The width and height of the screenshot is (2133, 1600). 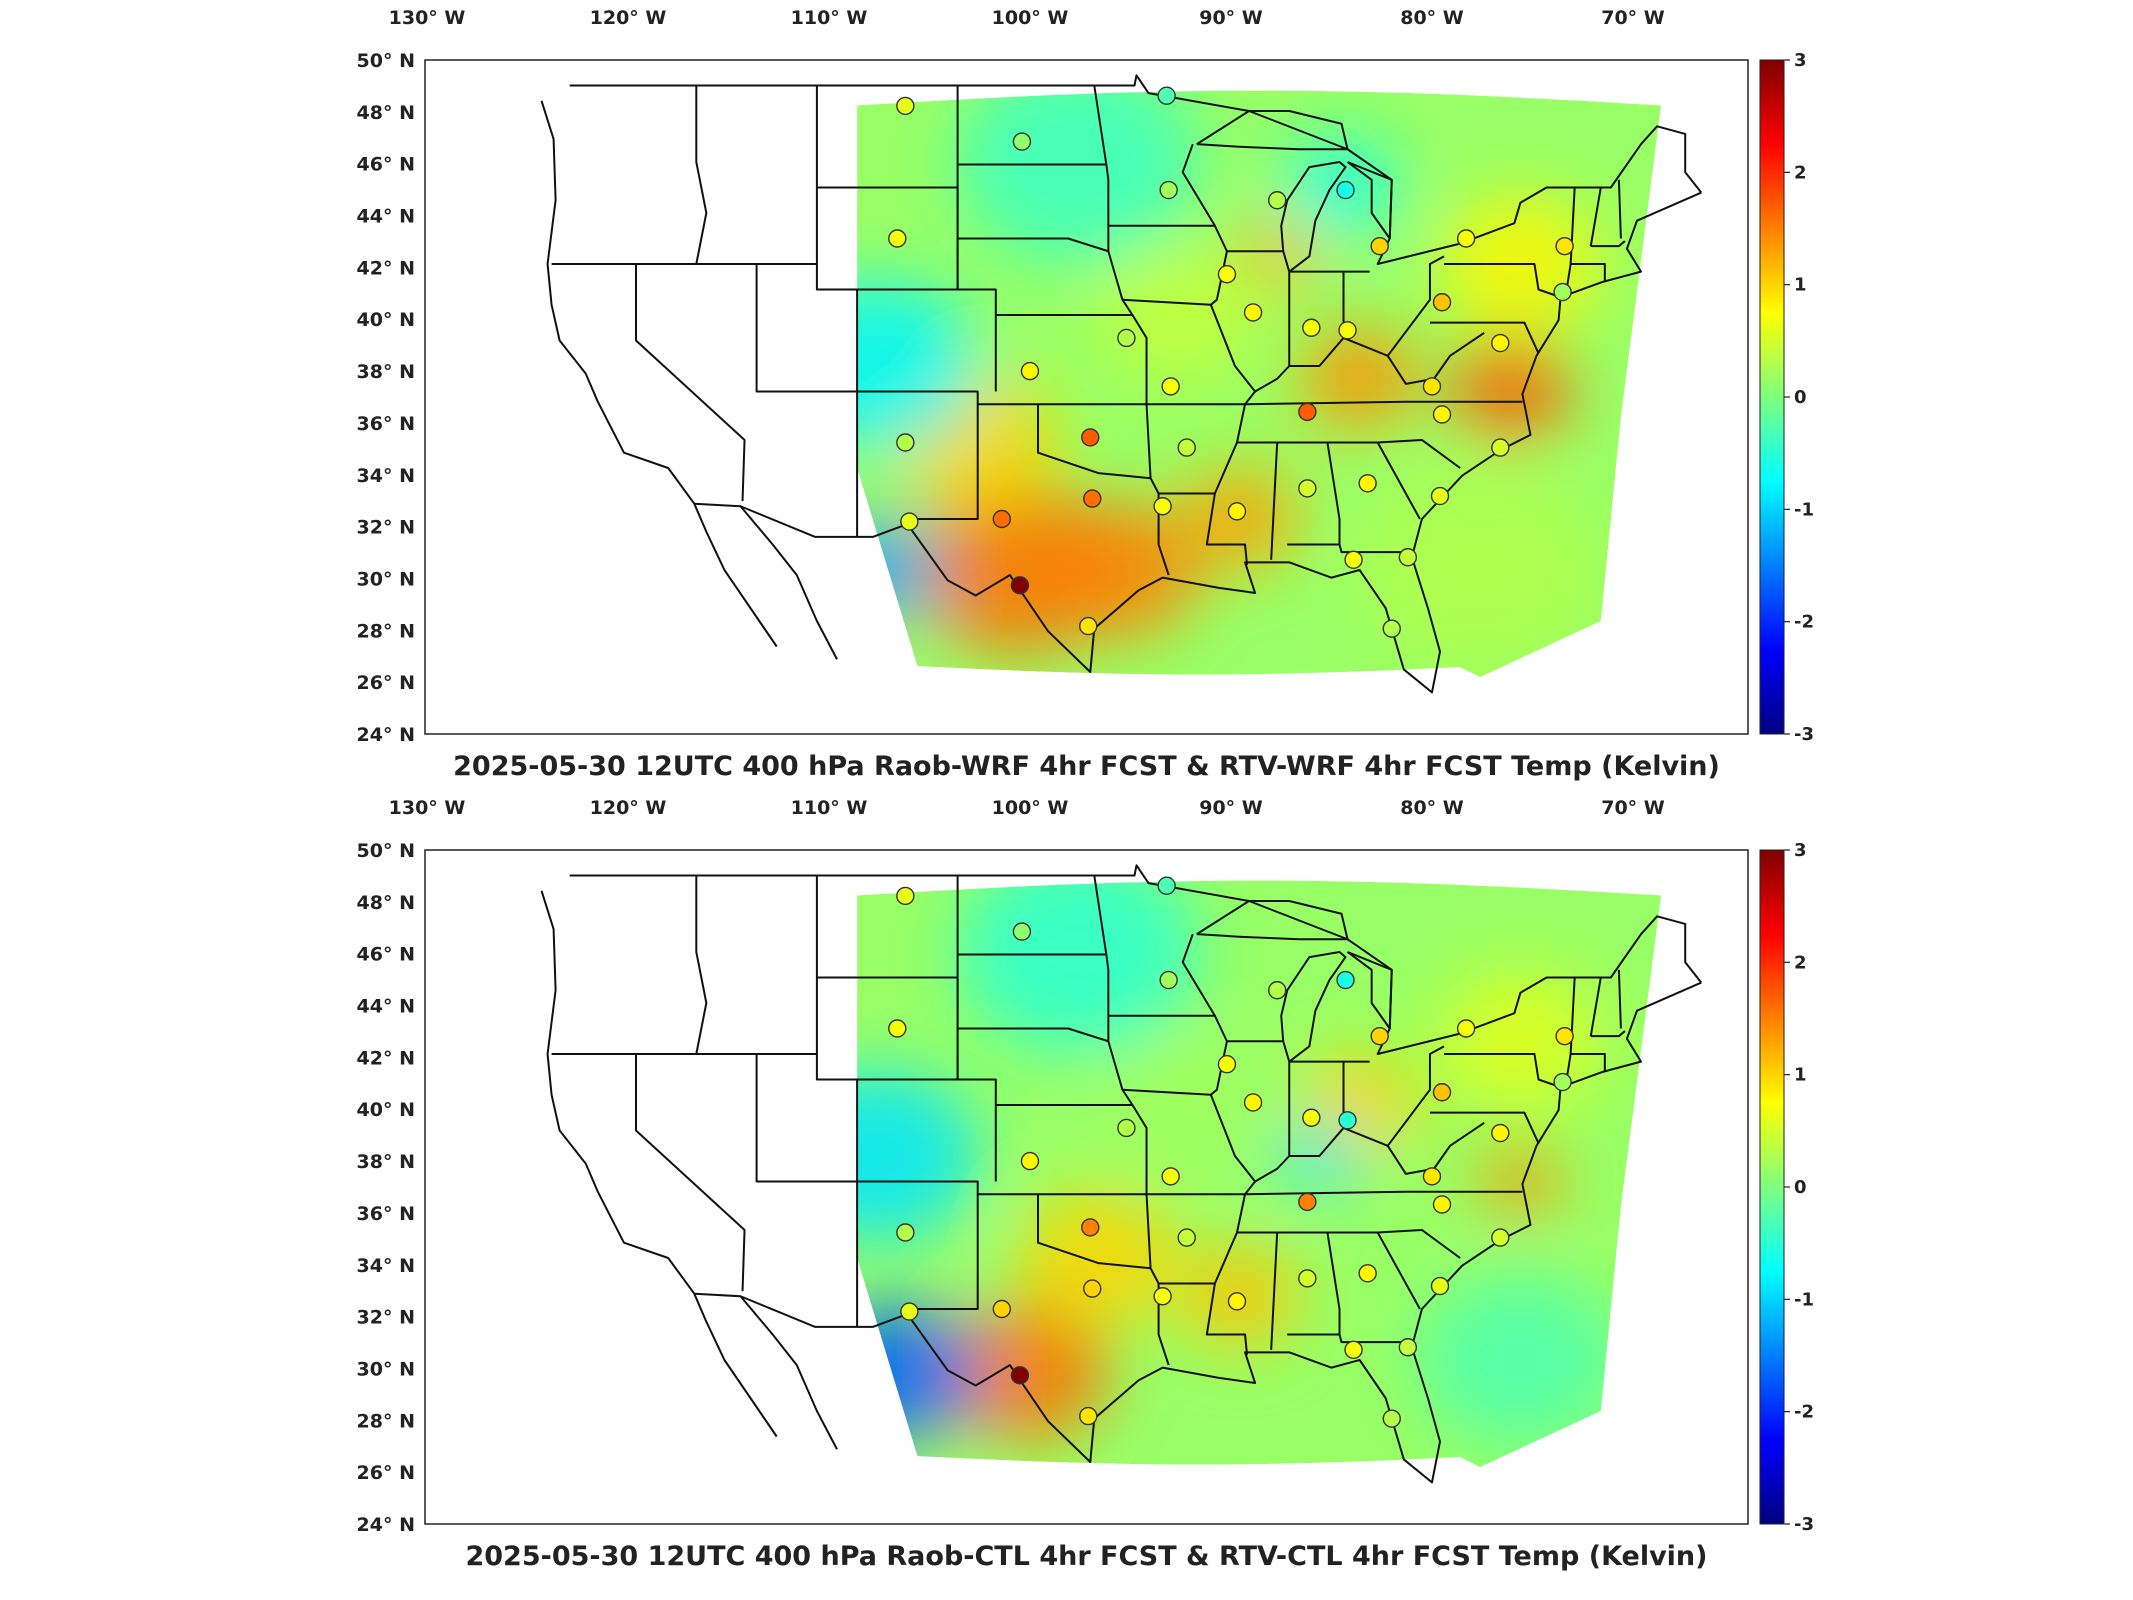 I want to click on latitude-tick-label: 38° N, so click(x=386, y=1162).